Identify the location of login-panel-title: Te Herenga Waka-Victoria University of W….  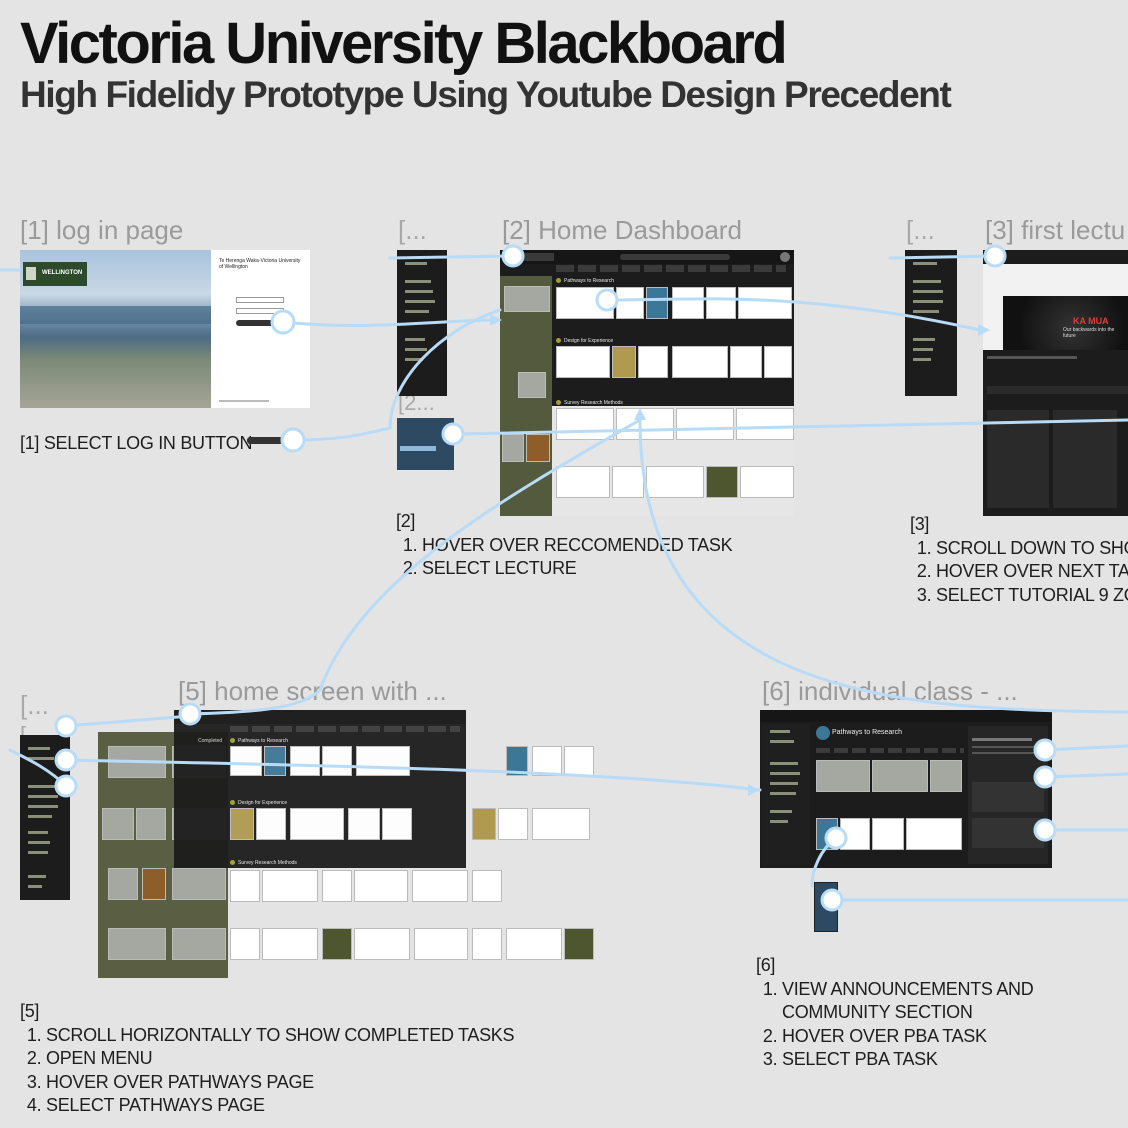
(260, 264).